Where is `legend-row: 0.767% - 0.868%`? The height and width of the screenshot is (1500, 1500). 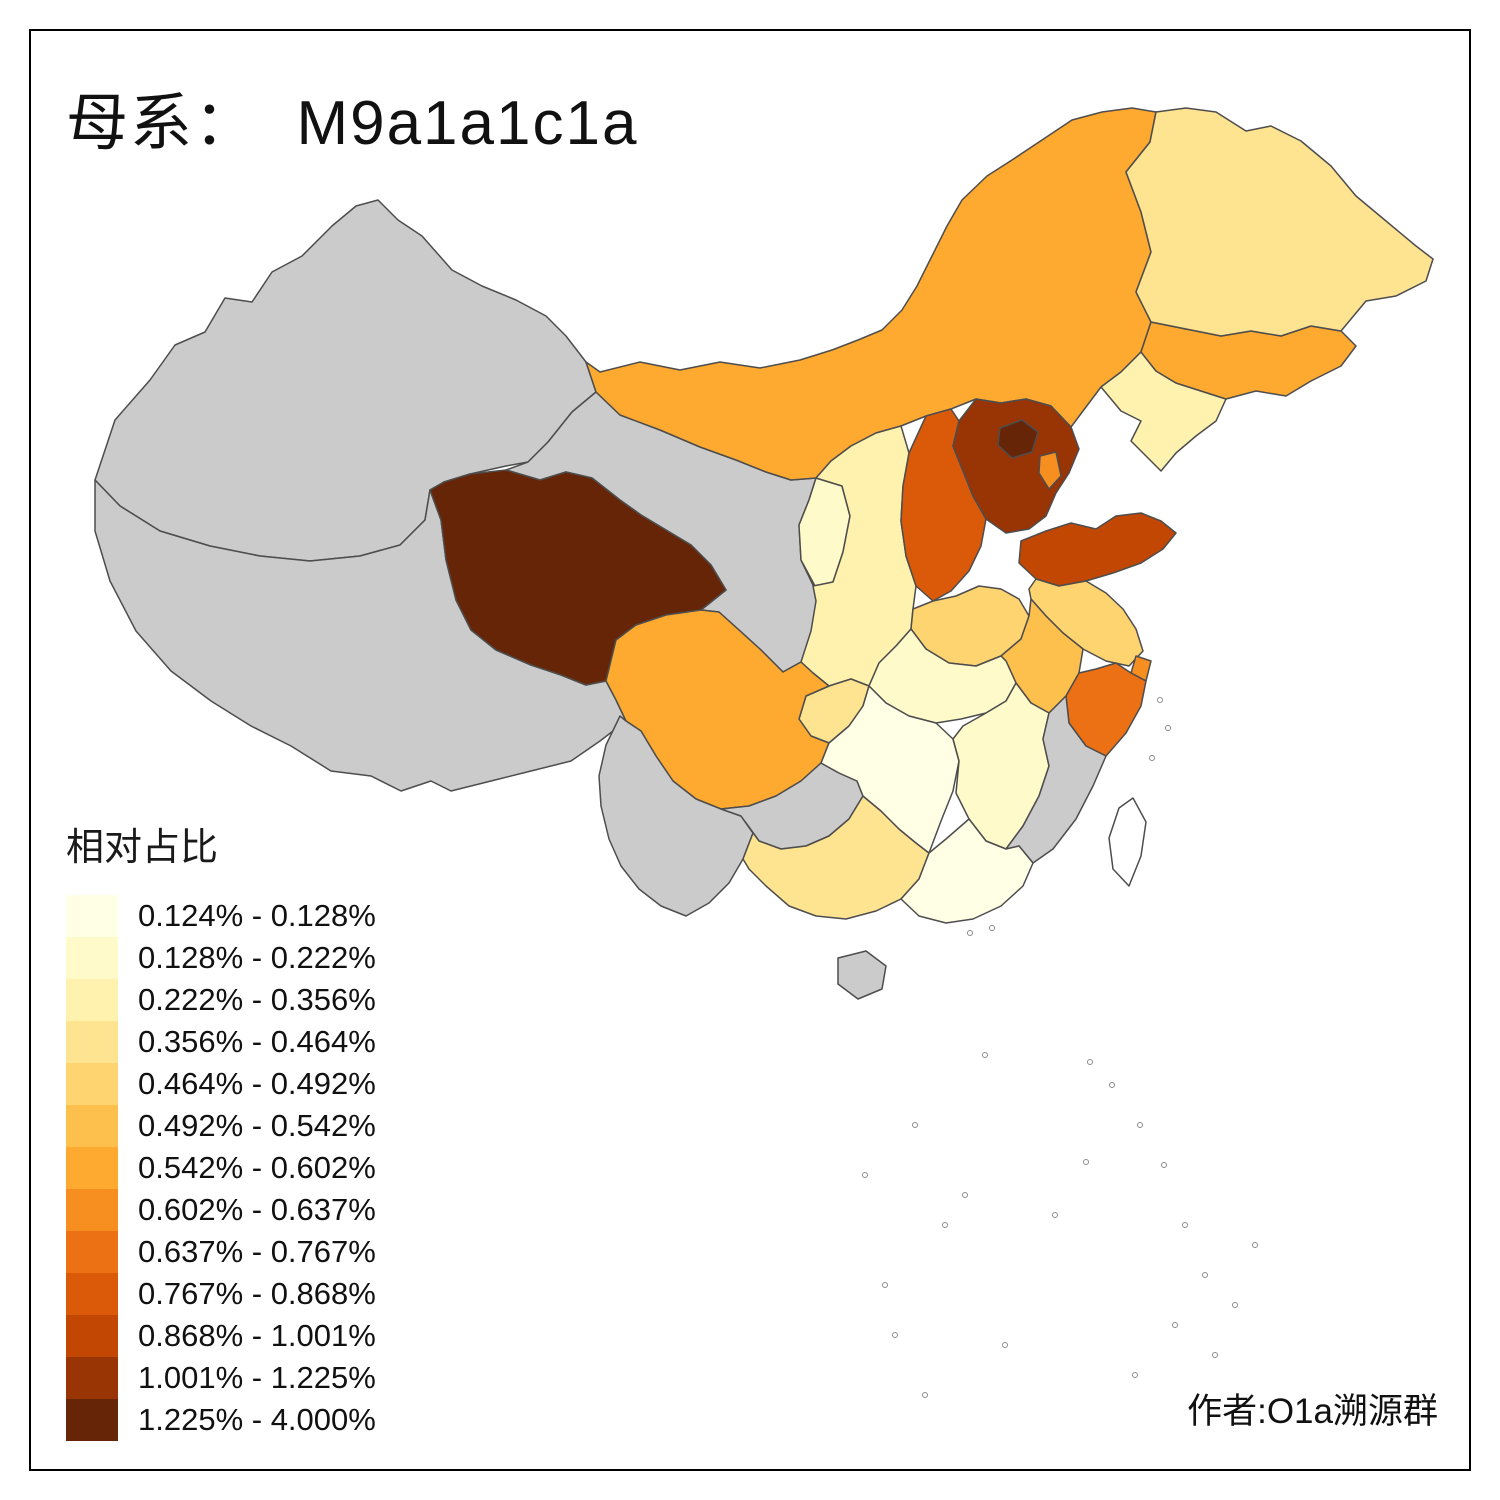
legend-row: 0.767% - 0.868% is located at coordinates (221, 1294).